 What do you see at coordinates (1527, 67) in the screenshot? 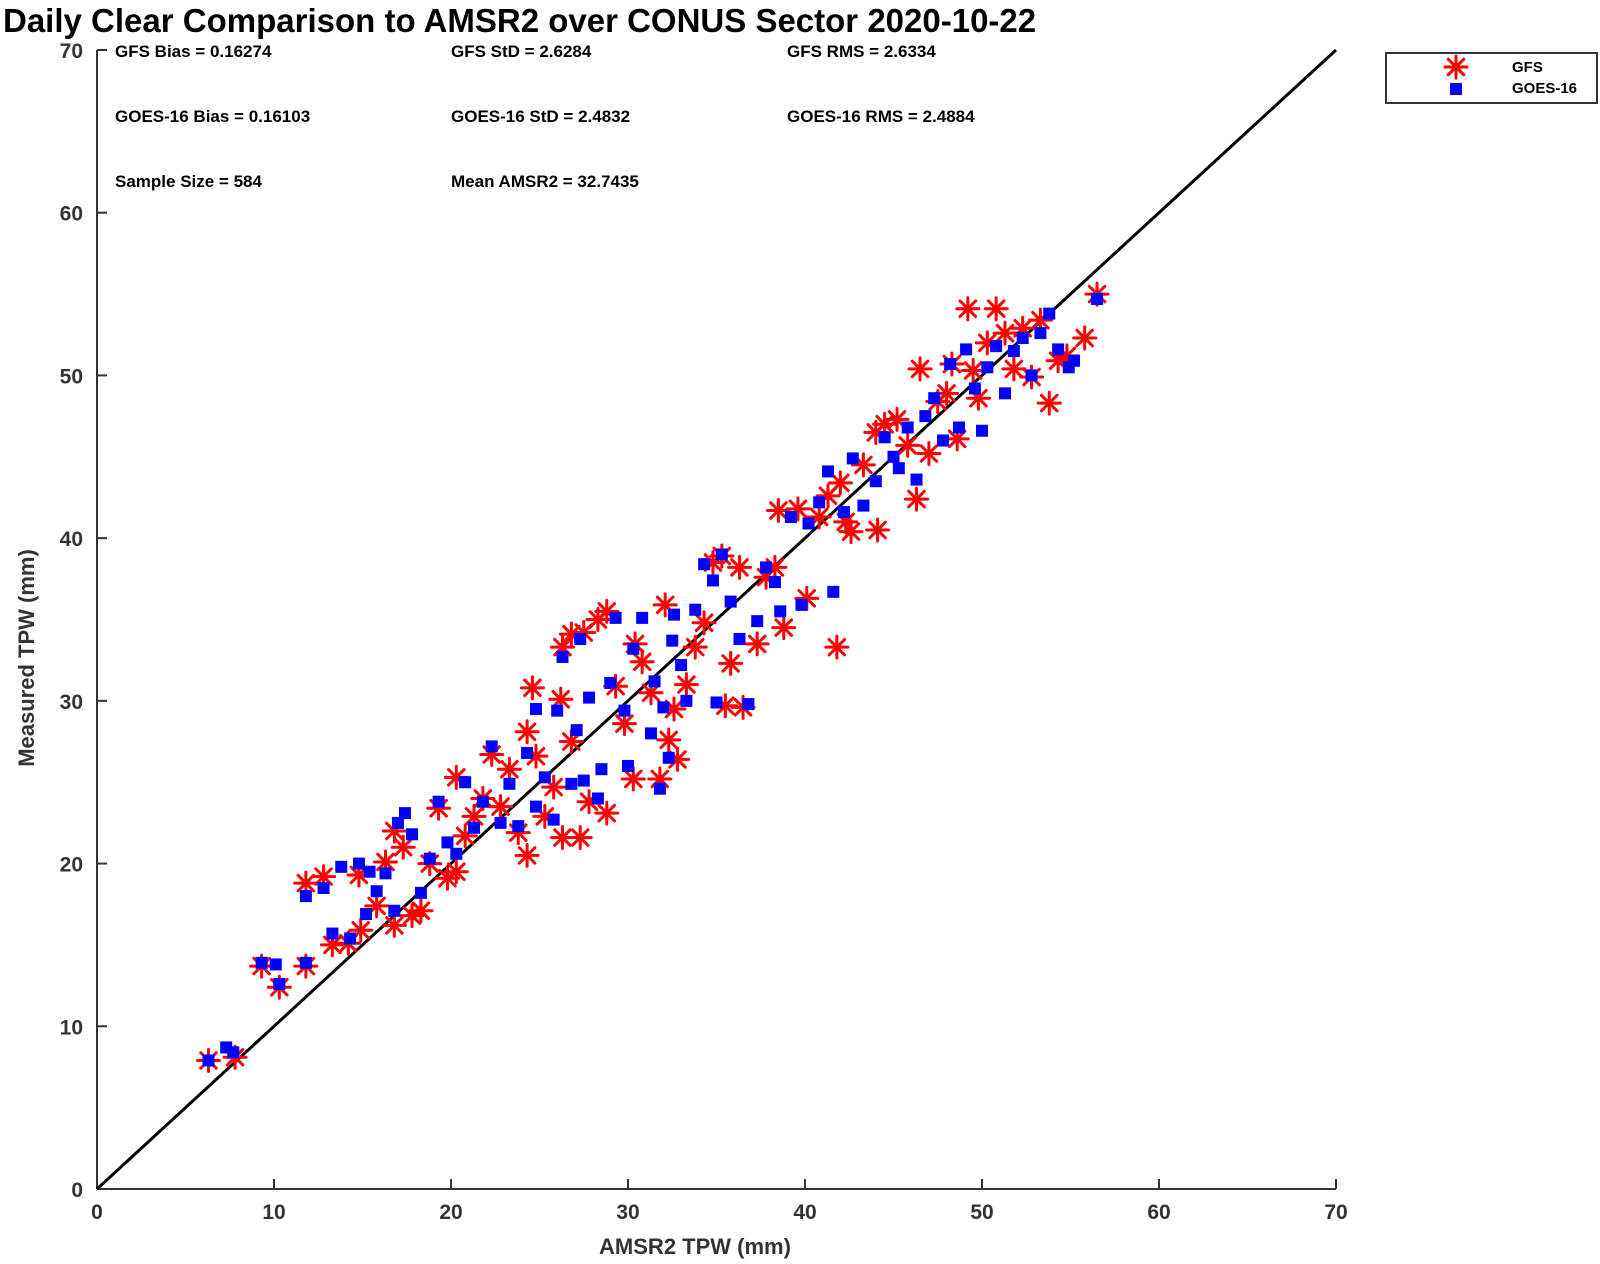
I see `legend-gfs-label: GFS` at bounding box center [1527, 67].